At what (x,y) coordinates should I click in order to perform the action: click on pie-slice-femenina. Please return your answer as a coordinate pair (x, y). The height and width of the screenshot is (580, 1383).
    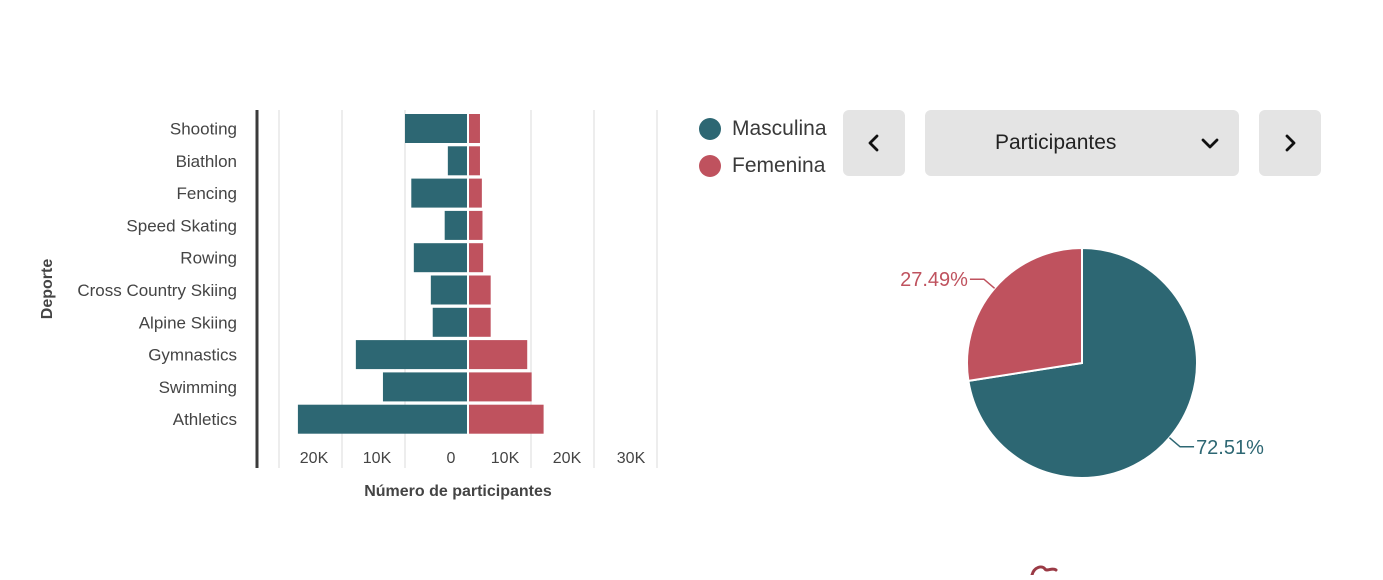
    Looking at the image, I should click on (1024, 314).